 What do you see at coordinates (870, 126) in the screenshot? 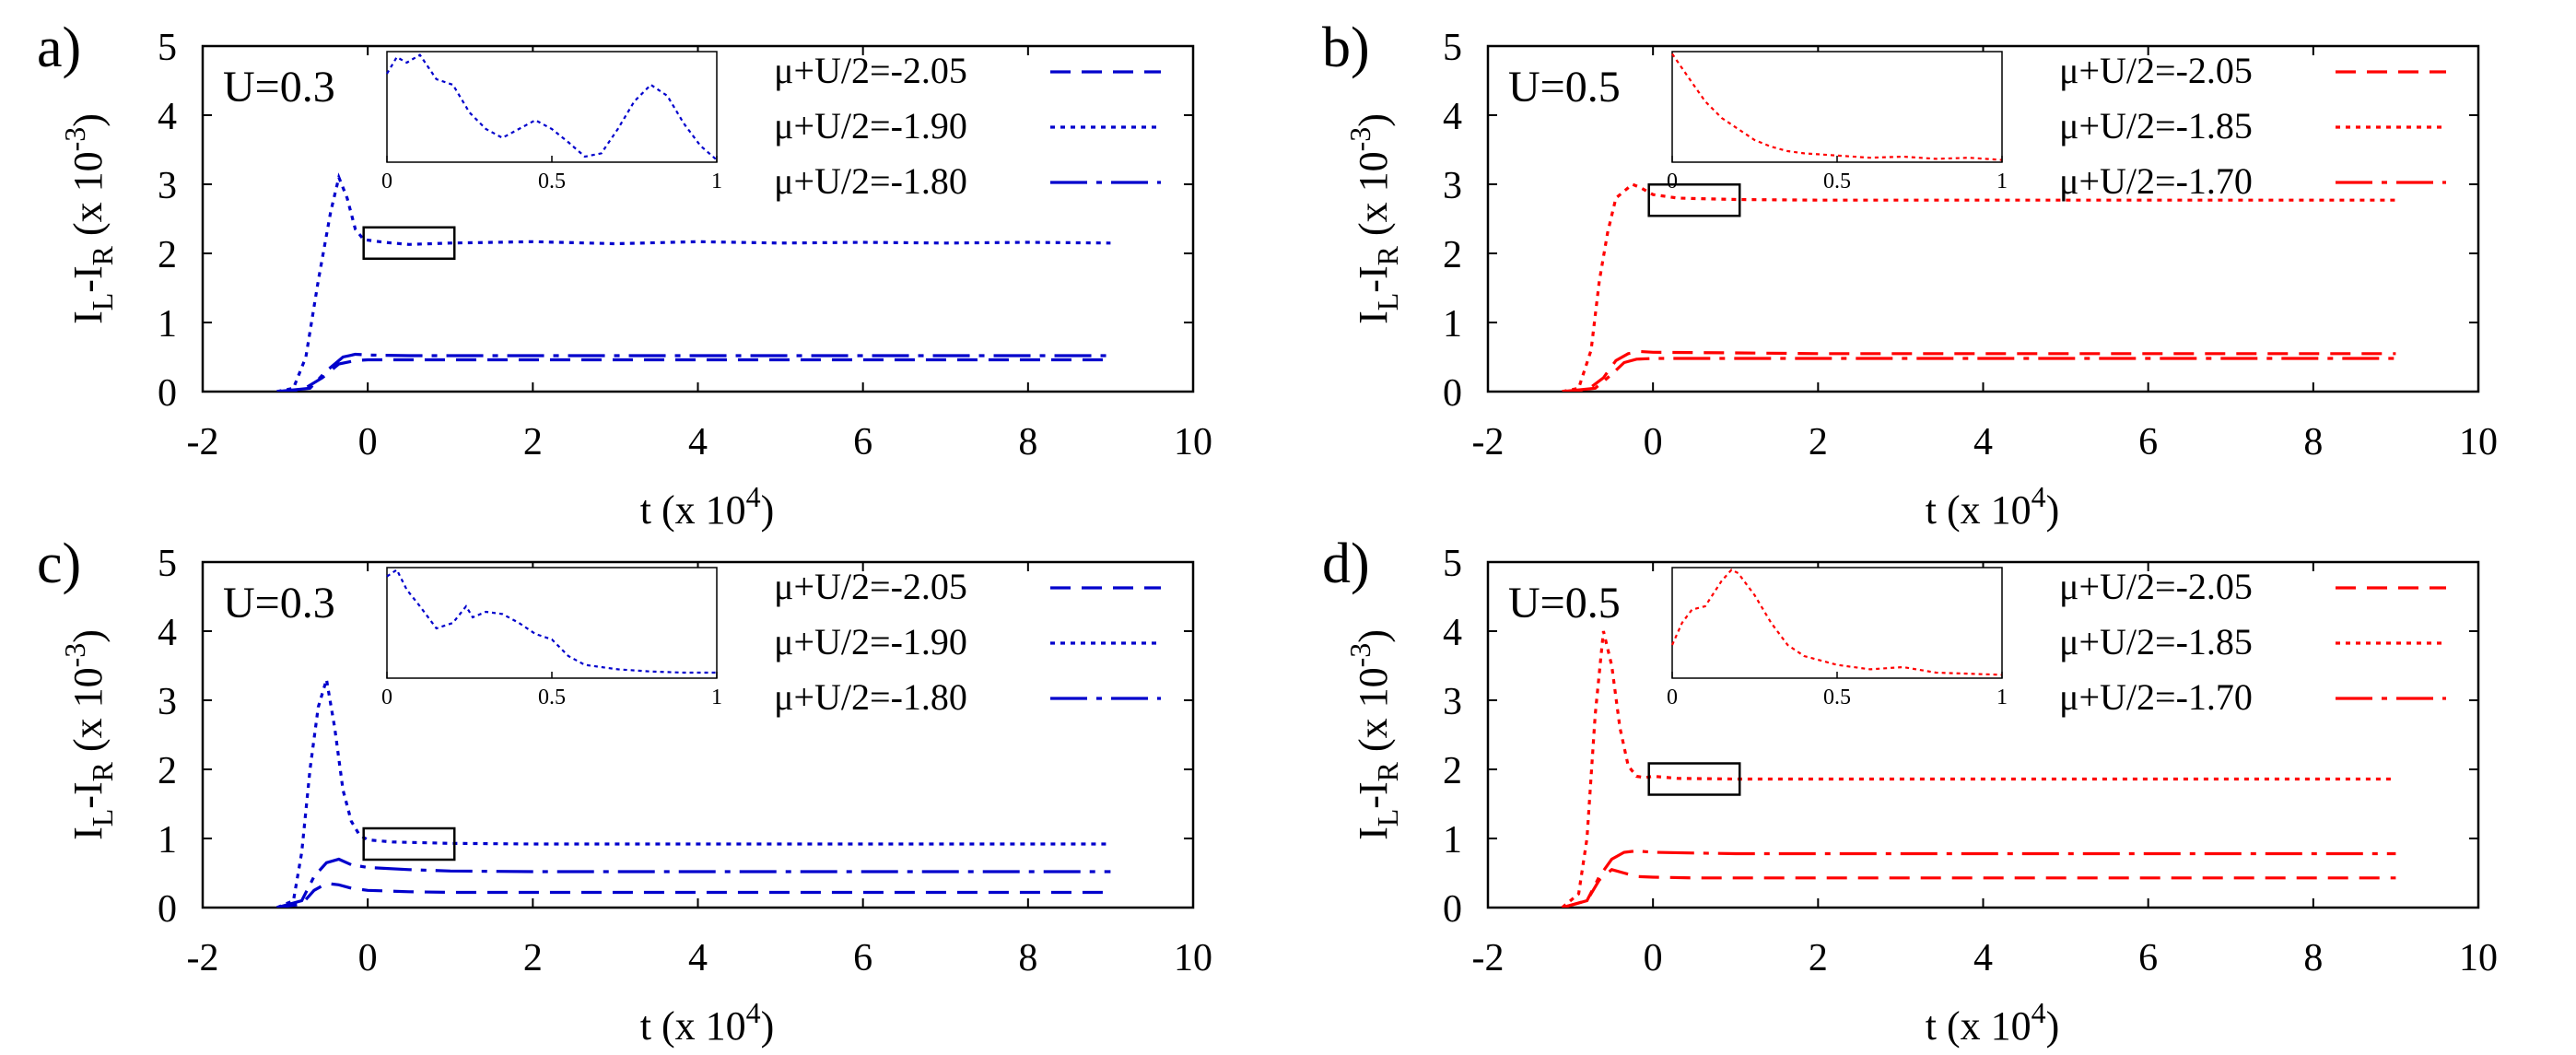
I see `legend-entry-label: μ+U/2=-1.90` at bounding box center [870, 126].